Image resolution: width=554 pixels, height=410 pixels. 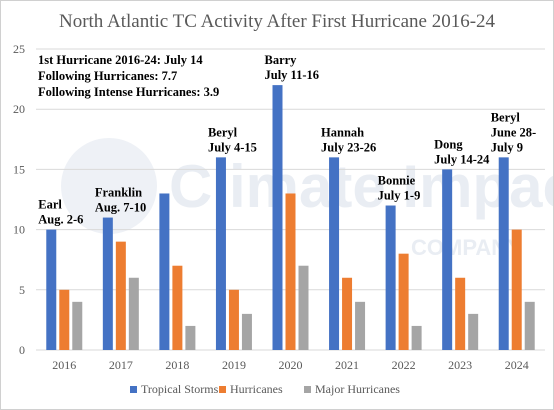 What do you see at coordinates (448, 144) in the screenshot?
I see `bar-annotation-line: Dong` at bounding box center [448, 144].